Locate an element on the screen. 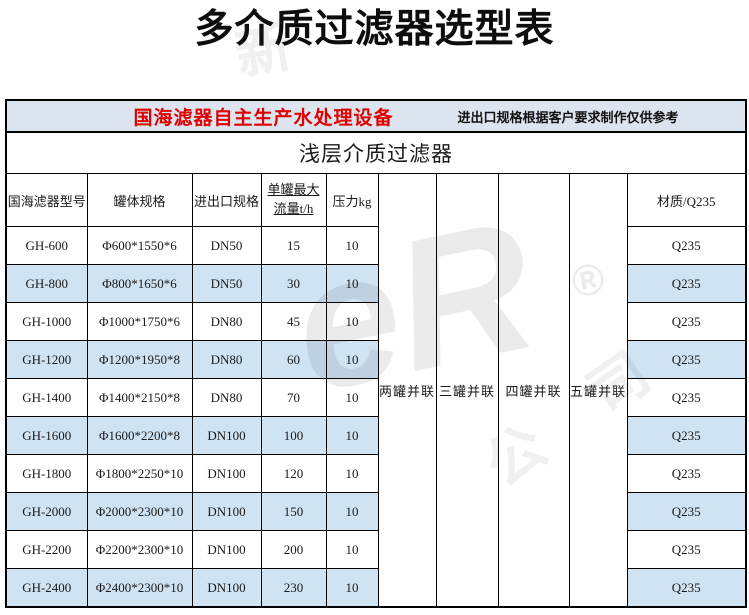 The width and height of the screenshot is (749, 615). brand-text: 国海滤器自主生产水处理设备 is located at coordinates (263, 118).